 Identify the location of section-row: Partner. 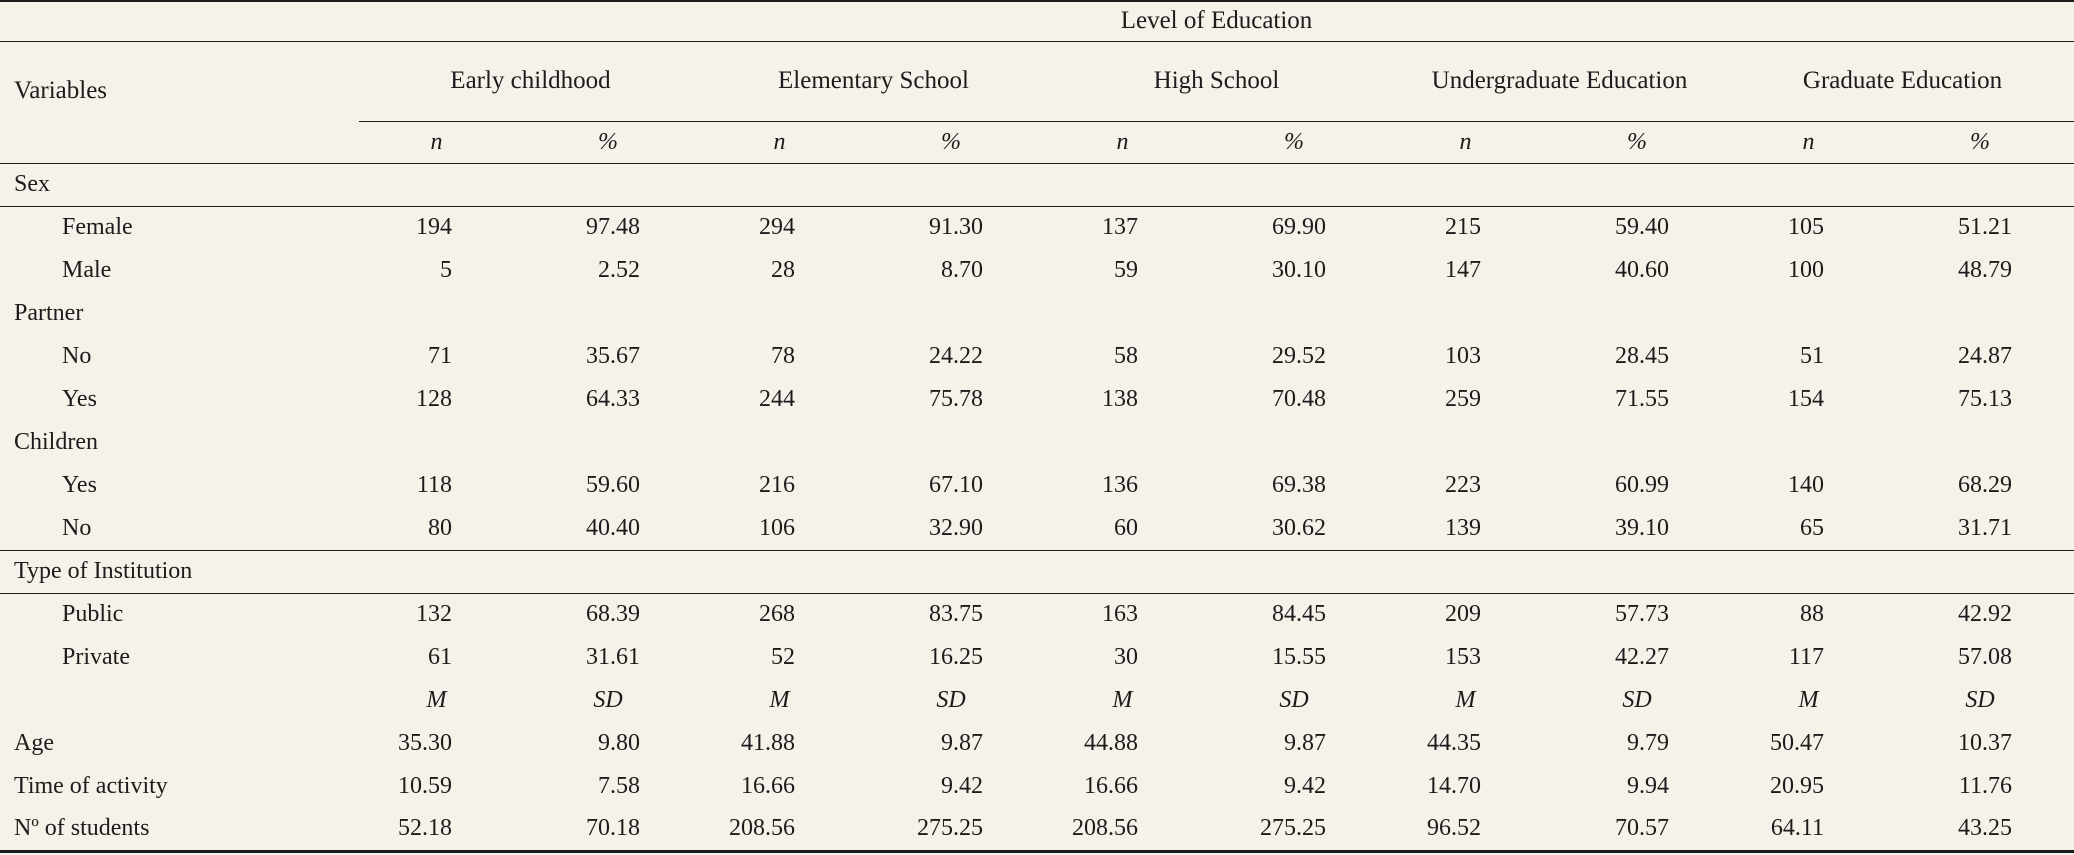
(1037, 313).